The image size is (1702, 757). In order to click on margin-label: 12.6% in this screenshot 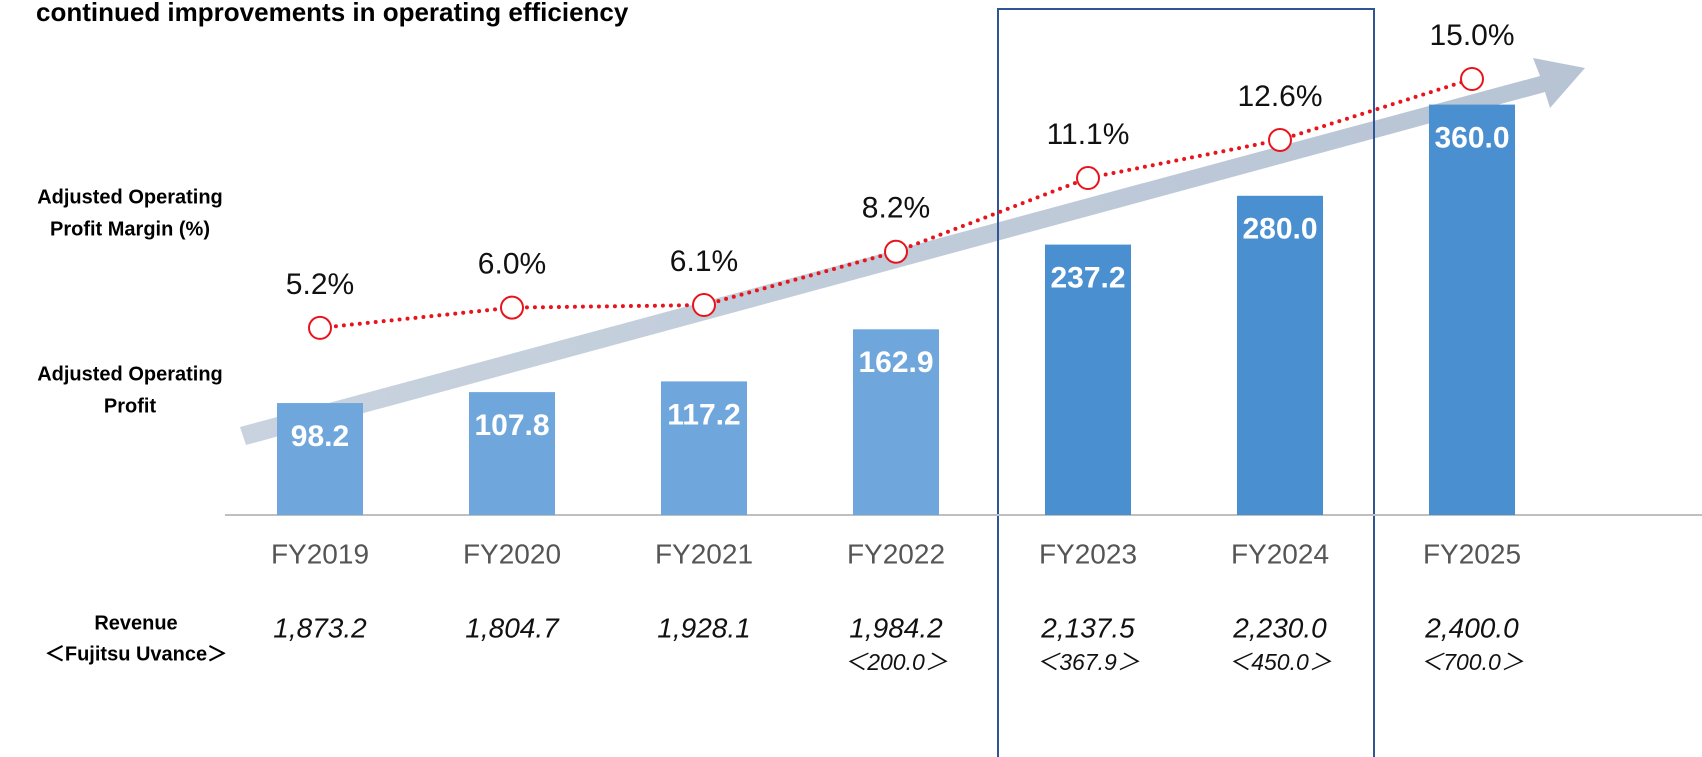, I will do `click(1279, 96)`.